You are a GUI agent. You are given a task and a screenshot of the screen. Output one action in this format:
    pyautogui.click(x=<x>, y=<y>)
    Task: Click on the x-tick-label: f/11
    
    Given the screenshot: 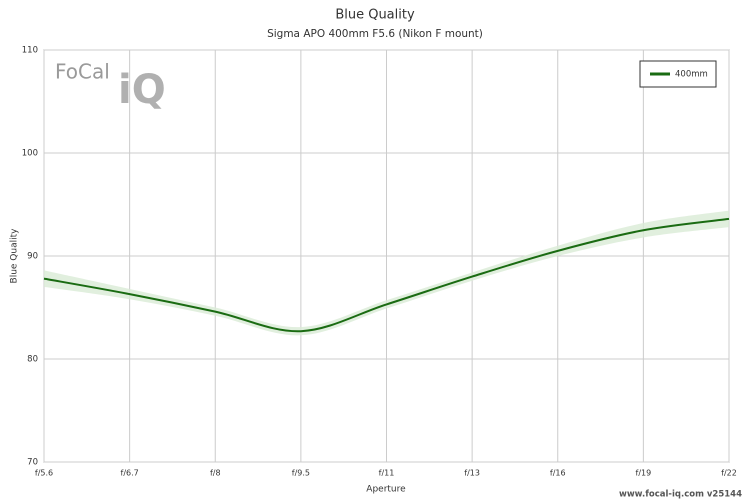 What is the action you would take?
    pyautogui.click(x=387, y=473)
    